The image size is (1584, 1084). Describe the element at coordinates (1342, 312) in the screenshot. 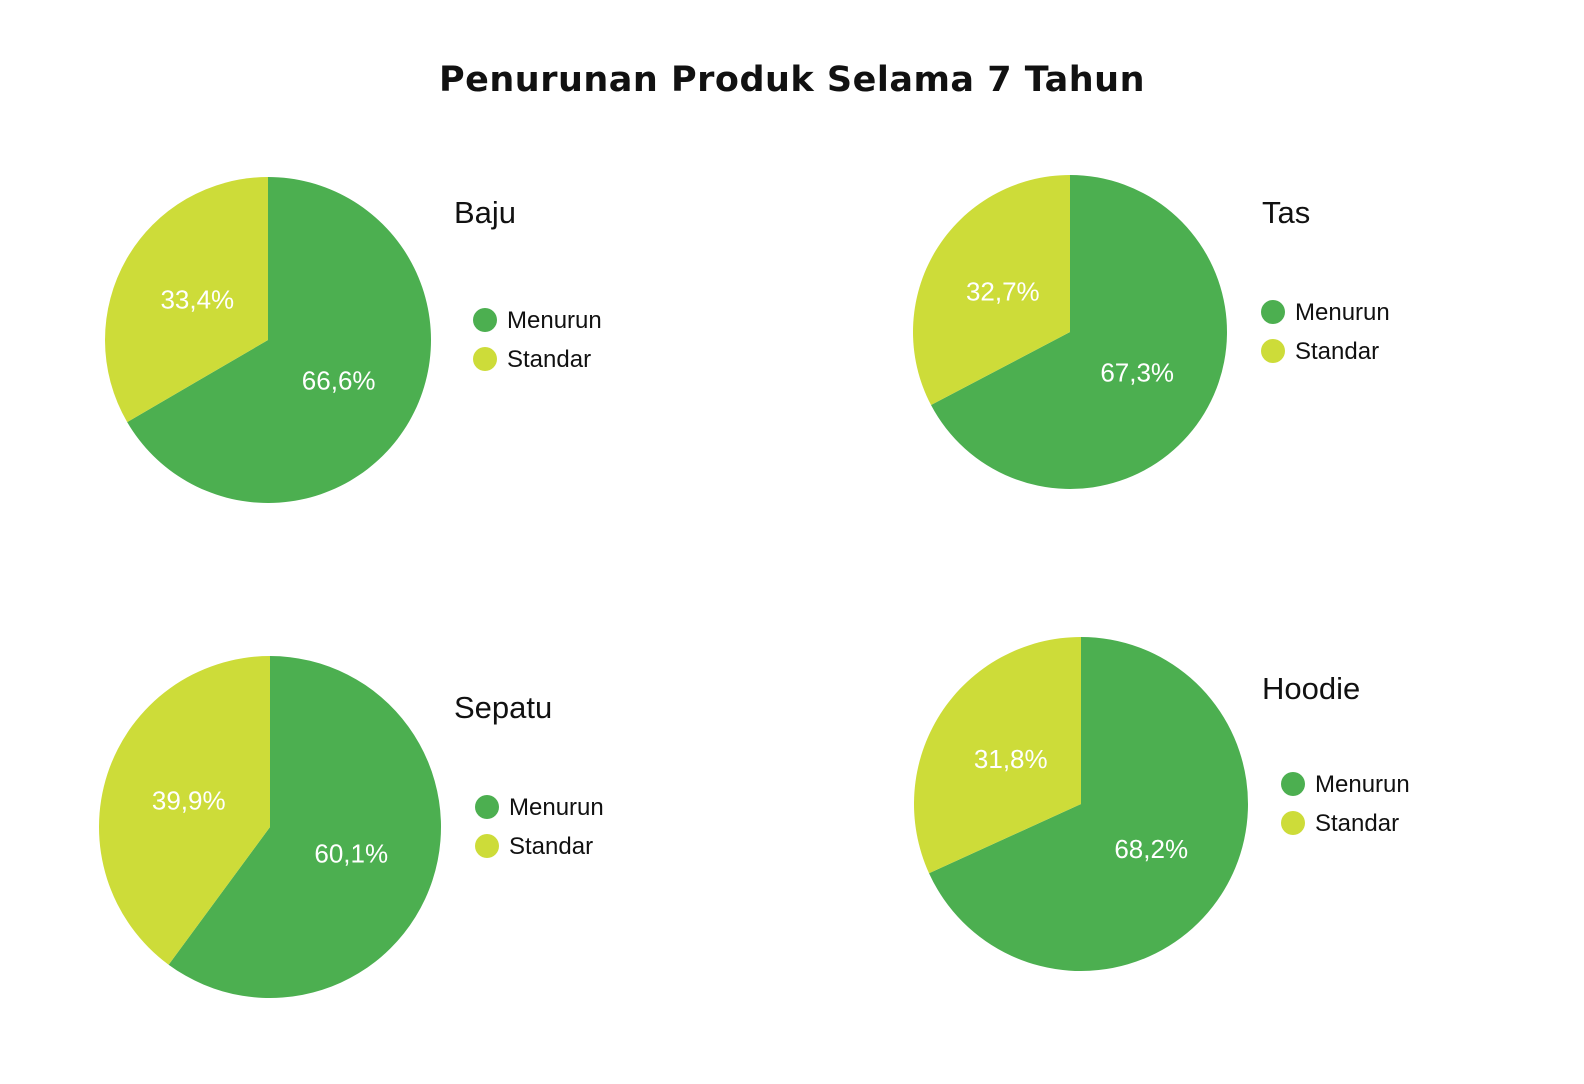

I see `legend-label-tas-menurun: Menurun` at that location.